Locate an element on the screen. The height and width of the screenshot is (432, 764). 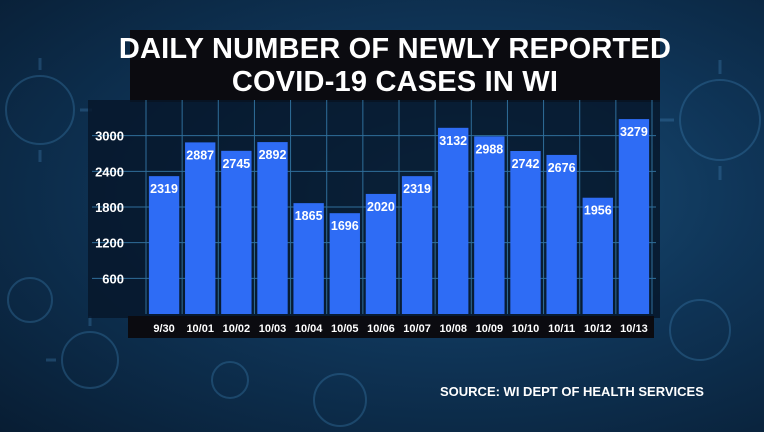
y-tick-label: 2400 is located at coordinates (109, 171).